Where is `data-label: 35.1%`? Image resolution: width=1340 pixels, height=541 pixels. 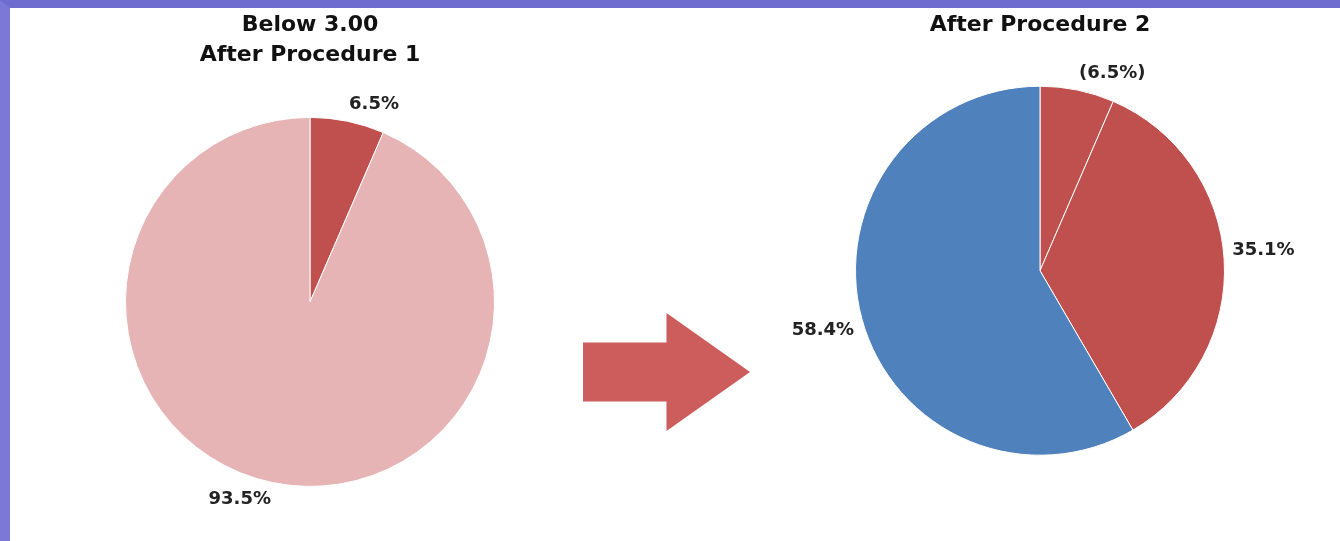 data-label: 35.1% is located at coordinates (1263, 248).